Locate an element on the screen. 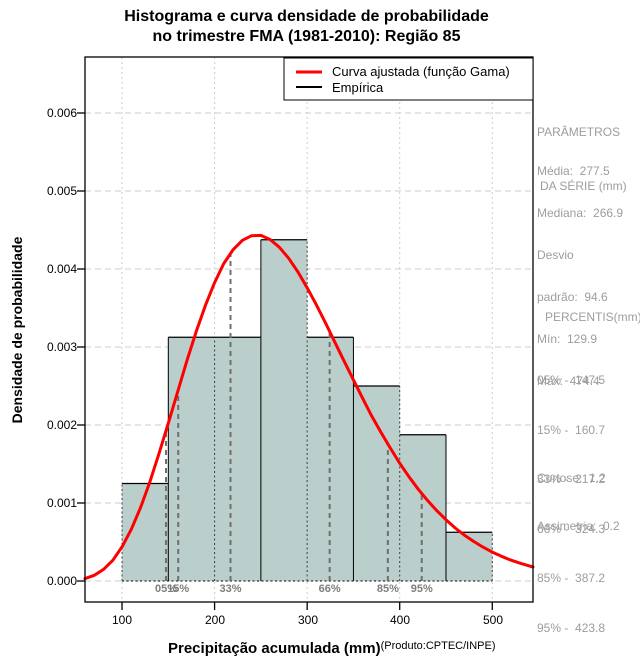  percentil-95: 95% - 423.8 is located at coordinates (571, 627).